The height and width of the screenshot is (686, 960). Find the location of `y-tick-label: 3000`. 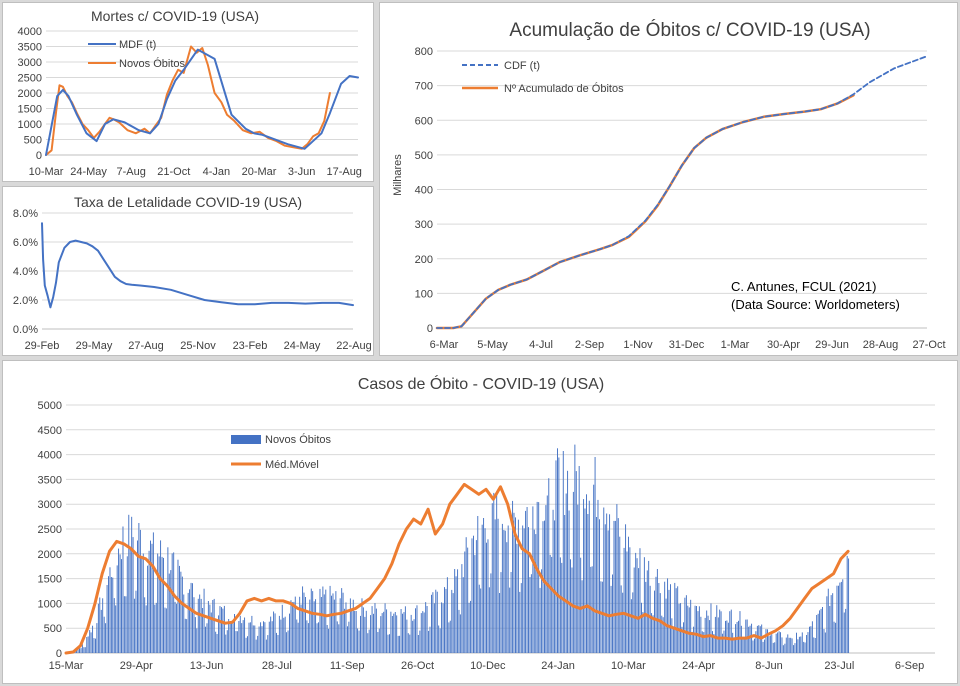

y-tick-label: 3000 is located at coordinates (50, 505).